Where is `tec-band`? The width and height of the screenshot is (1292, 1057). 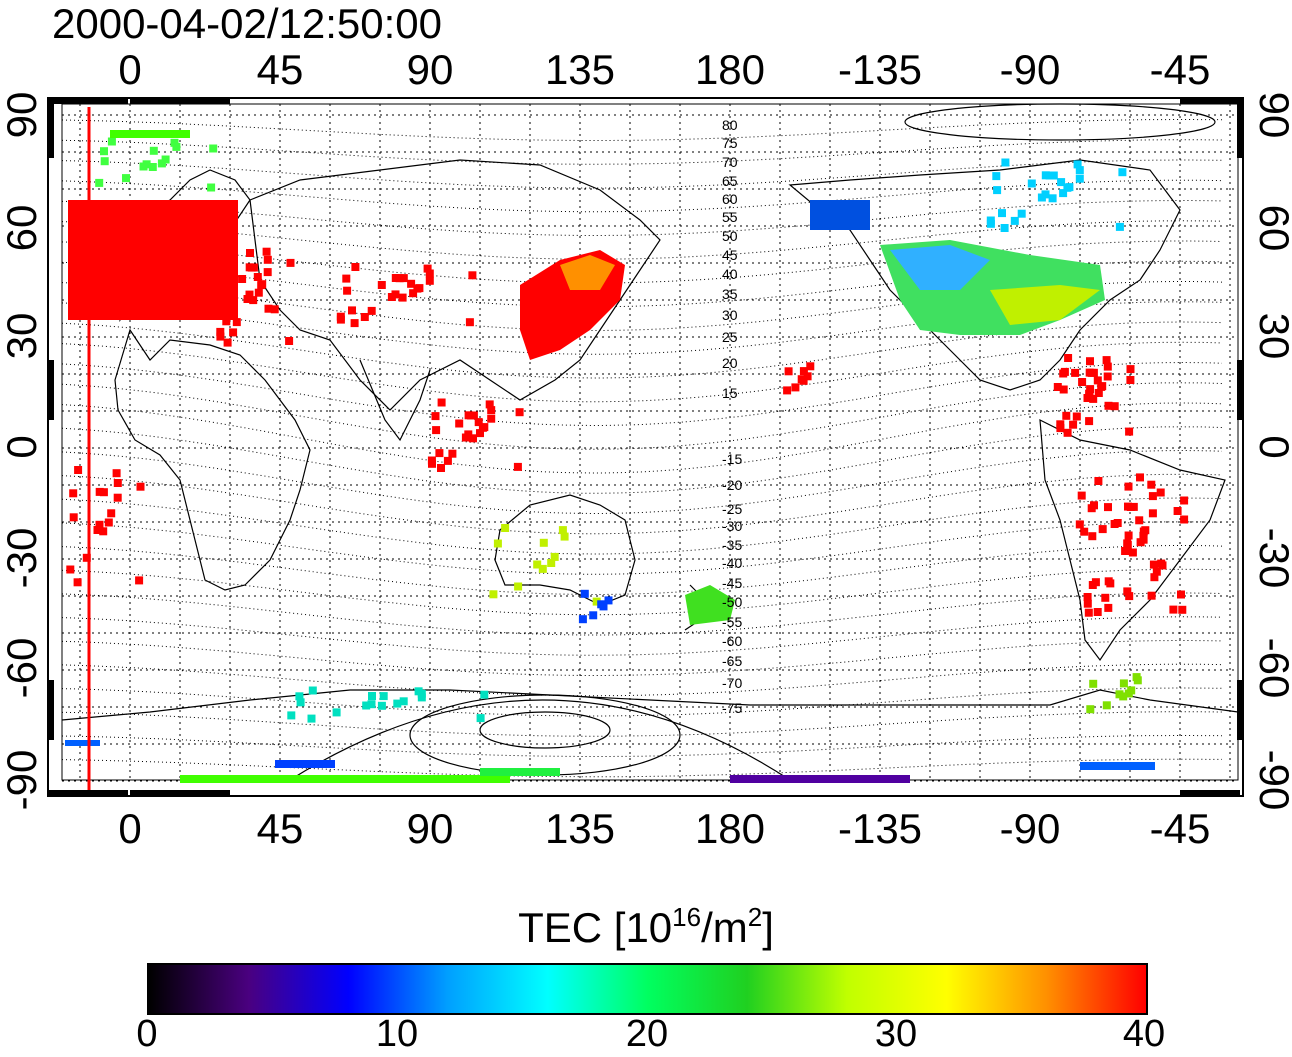
tec-band is located at coordinates (1117, 766).